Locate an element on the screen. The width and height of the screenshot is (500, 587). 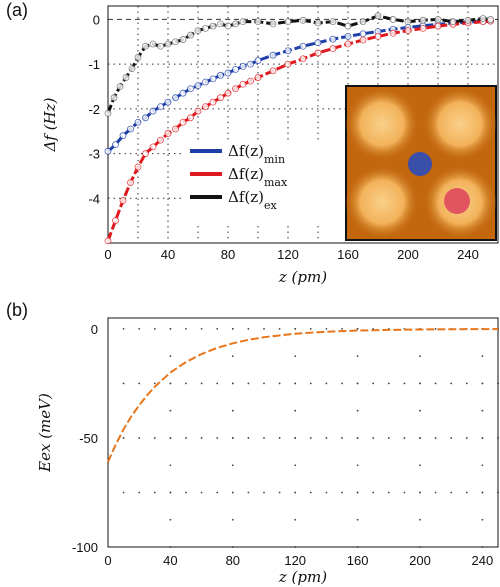
panel-a-label: (a) is located at coordinates (17, 10).